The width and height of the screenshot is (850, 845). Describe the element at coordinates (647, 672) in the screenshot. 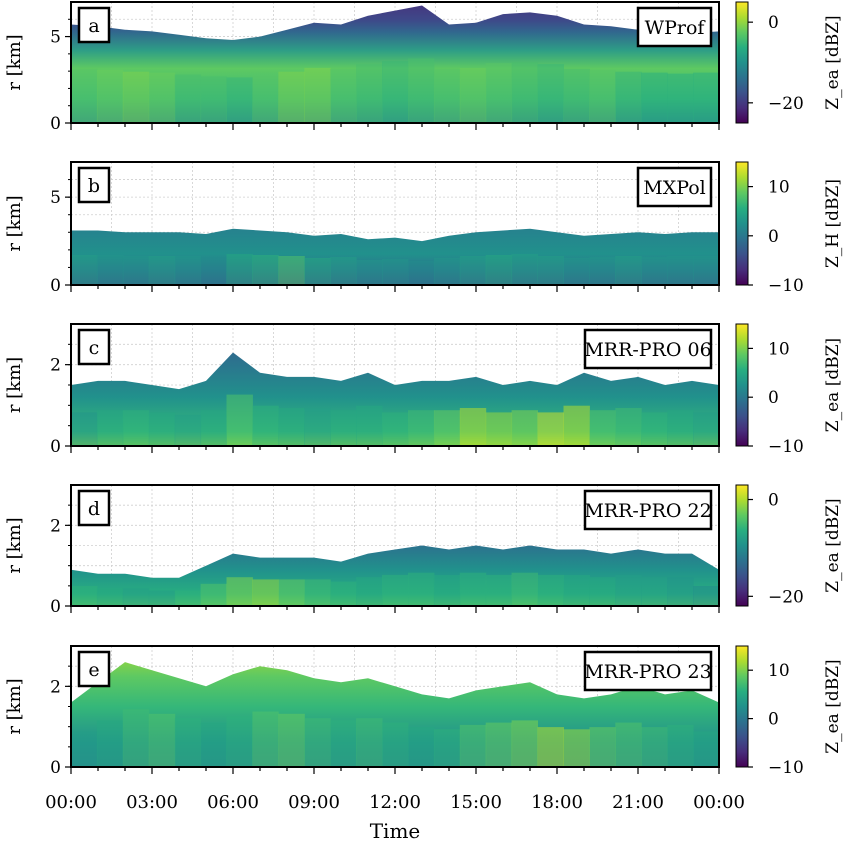

I see `instrument-label: MRR-PRO 23` at that location.